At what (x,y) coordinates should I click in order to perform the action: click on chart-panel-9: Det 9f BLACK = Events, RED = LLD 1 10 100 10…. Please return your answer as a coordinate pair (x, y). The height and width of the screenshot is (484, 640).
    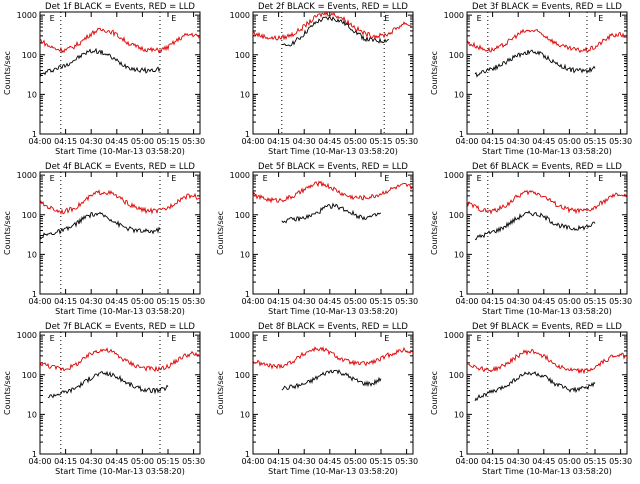
    Looking at the image, I should click on (531, 399).